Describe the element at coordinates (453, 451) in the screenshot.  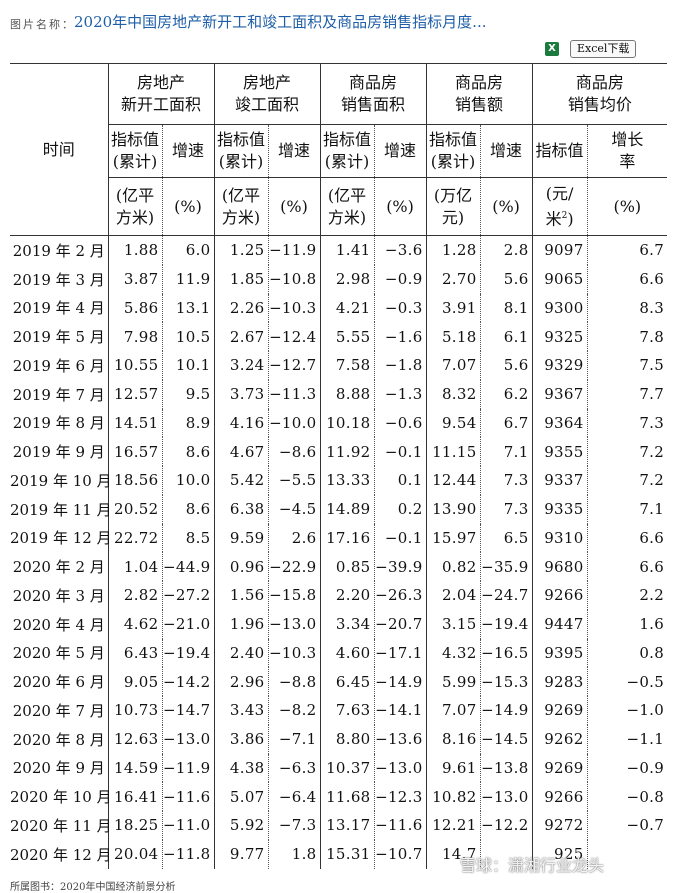
I see `value-cell: 11.15` at that location.